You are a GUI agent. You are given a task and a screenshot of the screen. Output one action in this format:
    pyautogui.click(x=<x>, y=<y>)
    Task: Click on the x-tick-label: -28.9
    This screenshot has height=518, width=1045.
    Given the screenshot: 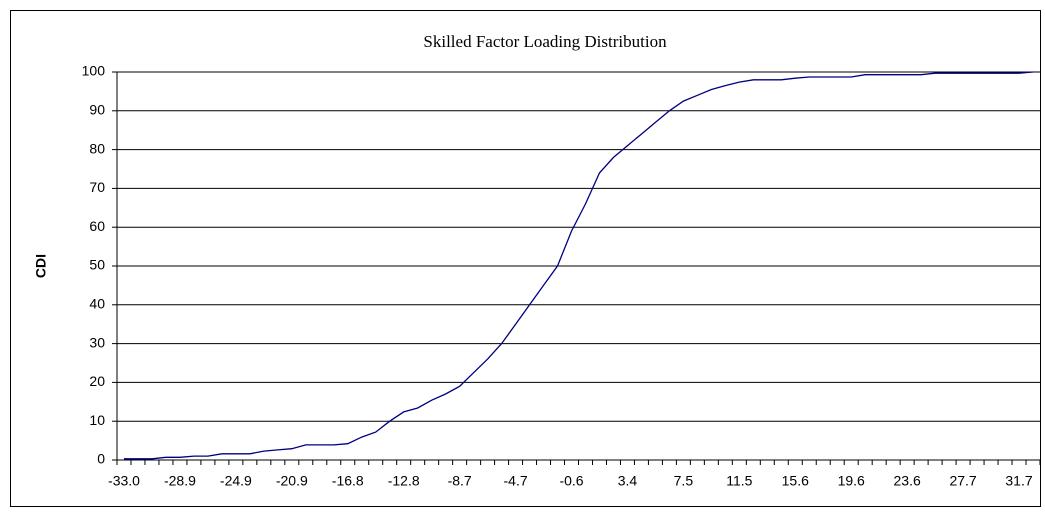 What is the action you would take?
    pyautogui.click(x=180, y=481)
    